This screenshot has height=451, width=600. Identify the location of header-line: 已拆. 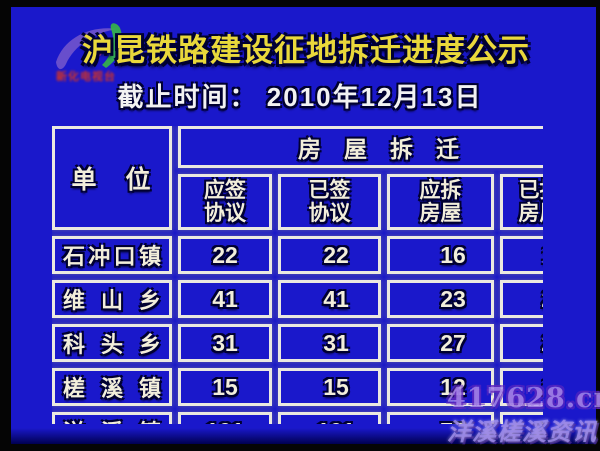
(531, 190).